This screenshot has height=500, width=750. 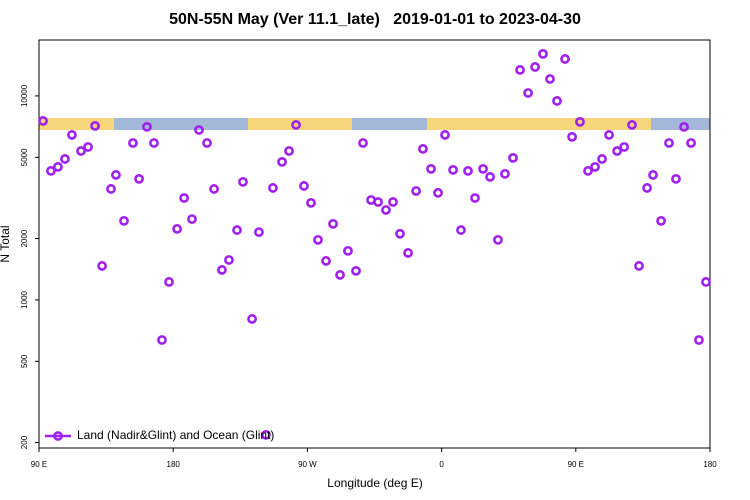 What do you see at coordinates (24, 442) in the screenshot?
I see `y-tick-label: 200` at bounding box center [24, 442].